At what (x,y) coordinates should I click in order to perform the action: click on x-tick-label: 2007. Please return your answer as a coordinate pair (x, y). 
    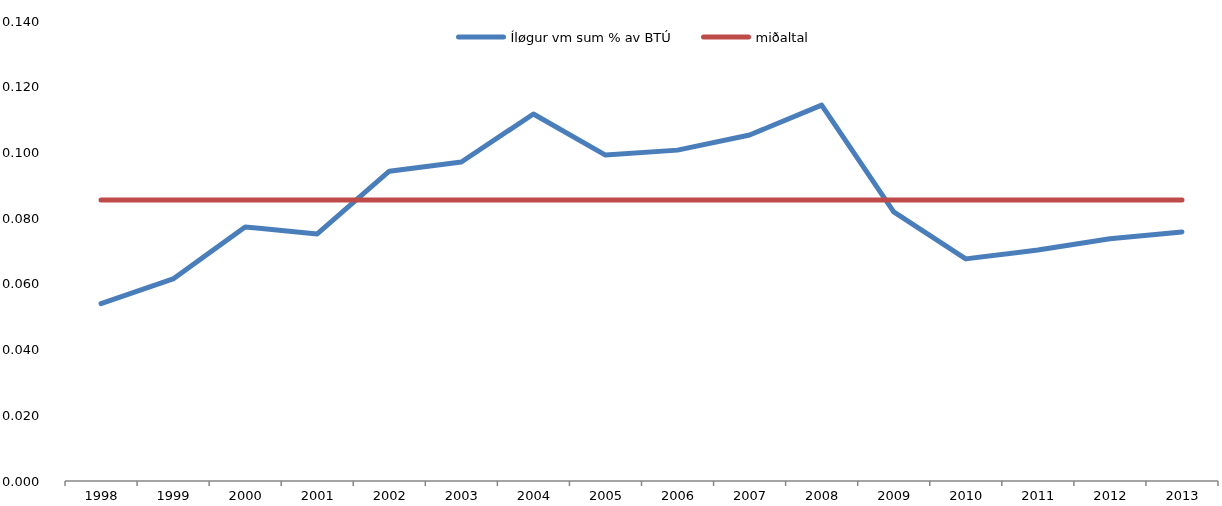
    Looking at the image, I should click on (750, 495).